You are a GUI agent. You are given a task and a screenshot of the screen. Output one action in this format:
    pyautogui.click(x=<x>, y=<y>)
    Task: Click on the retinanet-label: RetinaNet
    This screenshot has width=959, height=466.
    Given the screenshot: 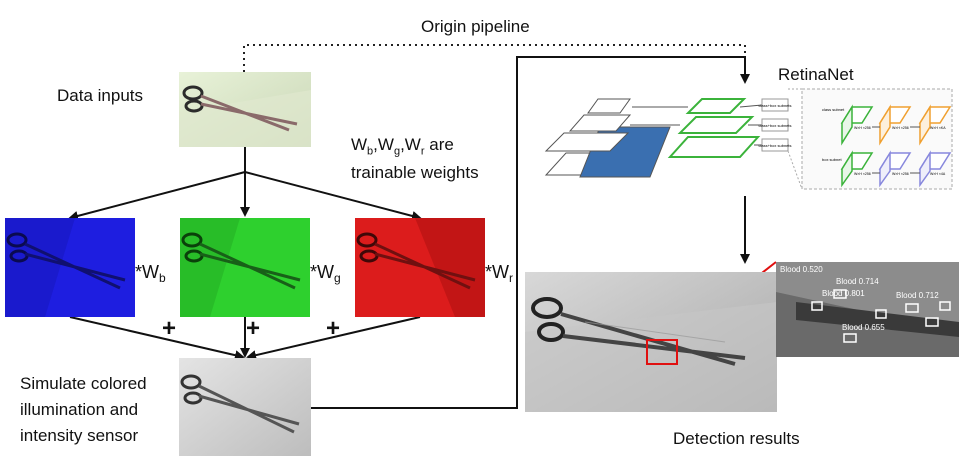 What is the action you would take?
    pyautogui.click(x=816, y=74)
    